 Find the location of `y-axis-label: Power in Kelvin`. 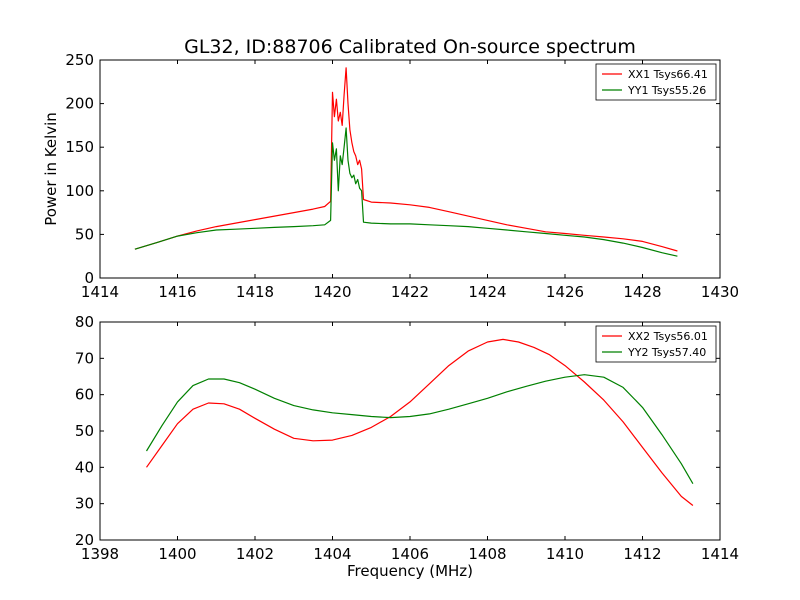

y-axis-label: Power in Kelvin is located at coordinates (51, 169).